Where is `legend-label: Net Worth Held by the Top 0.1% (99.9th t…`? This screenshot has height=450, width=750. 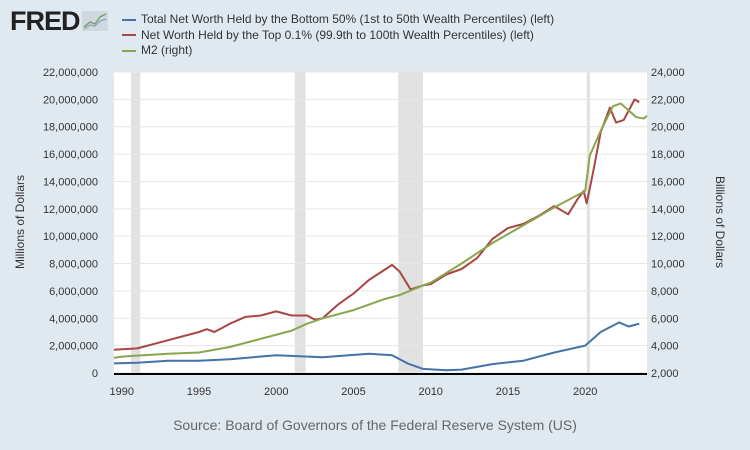
legend-label: Net Worth Held by the Top 0.1% (99.9th t… is located at coordinates (337, 34).